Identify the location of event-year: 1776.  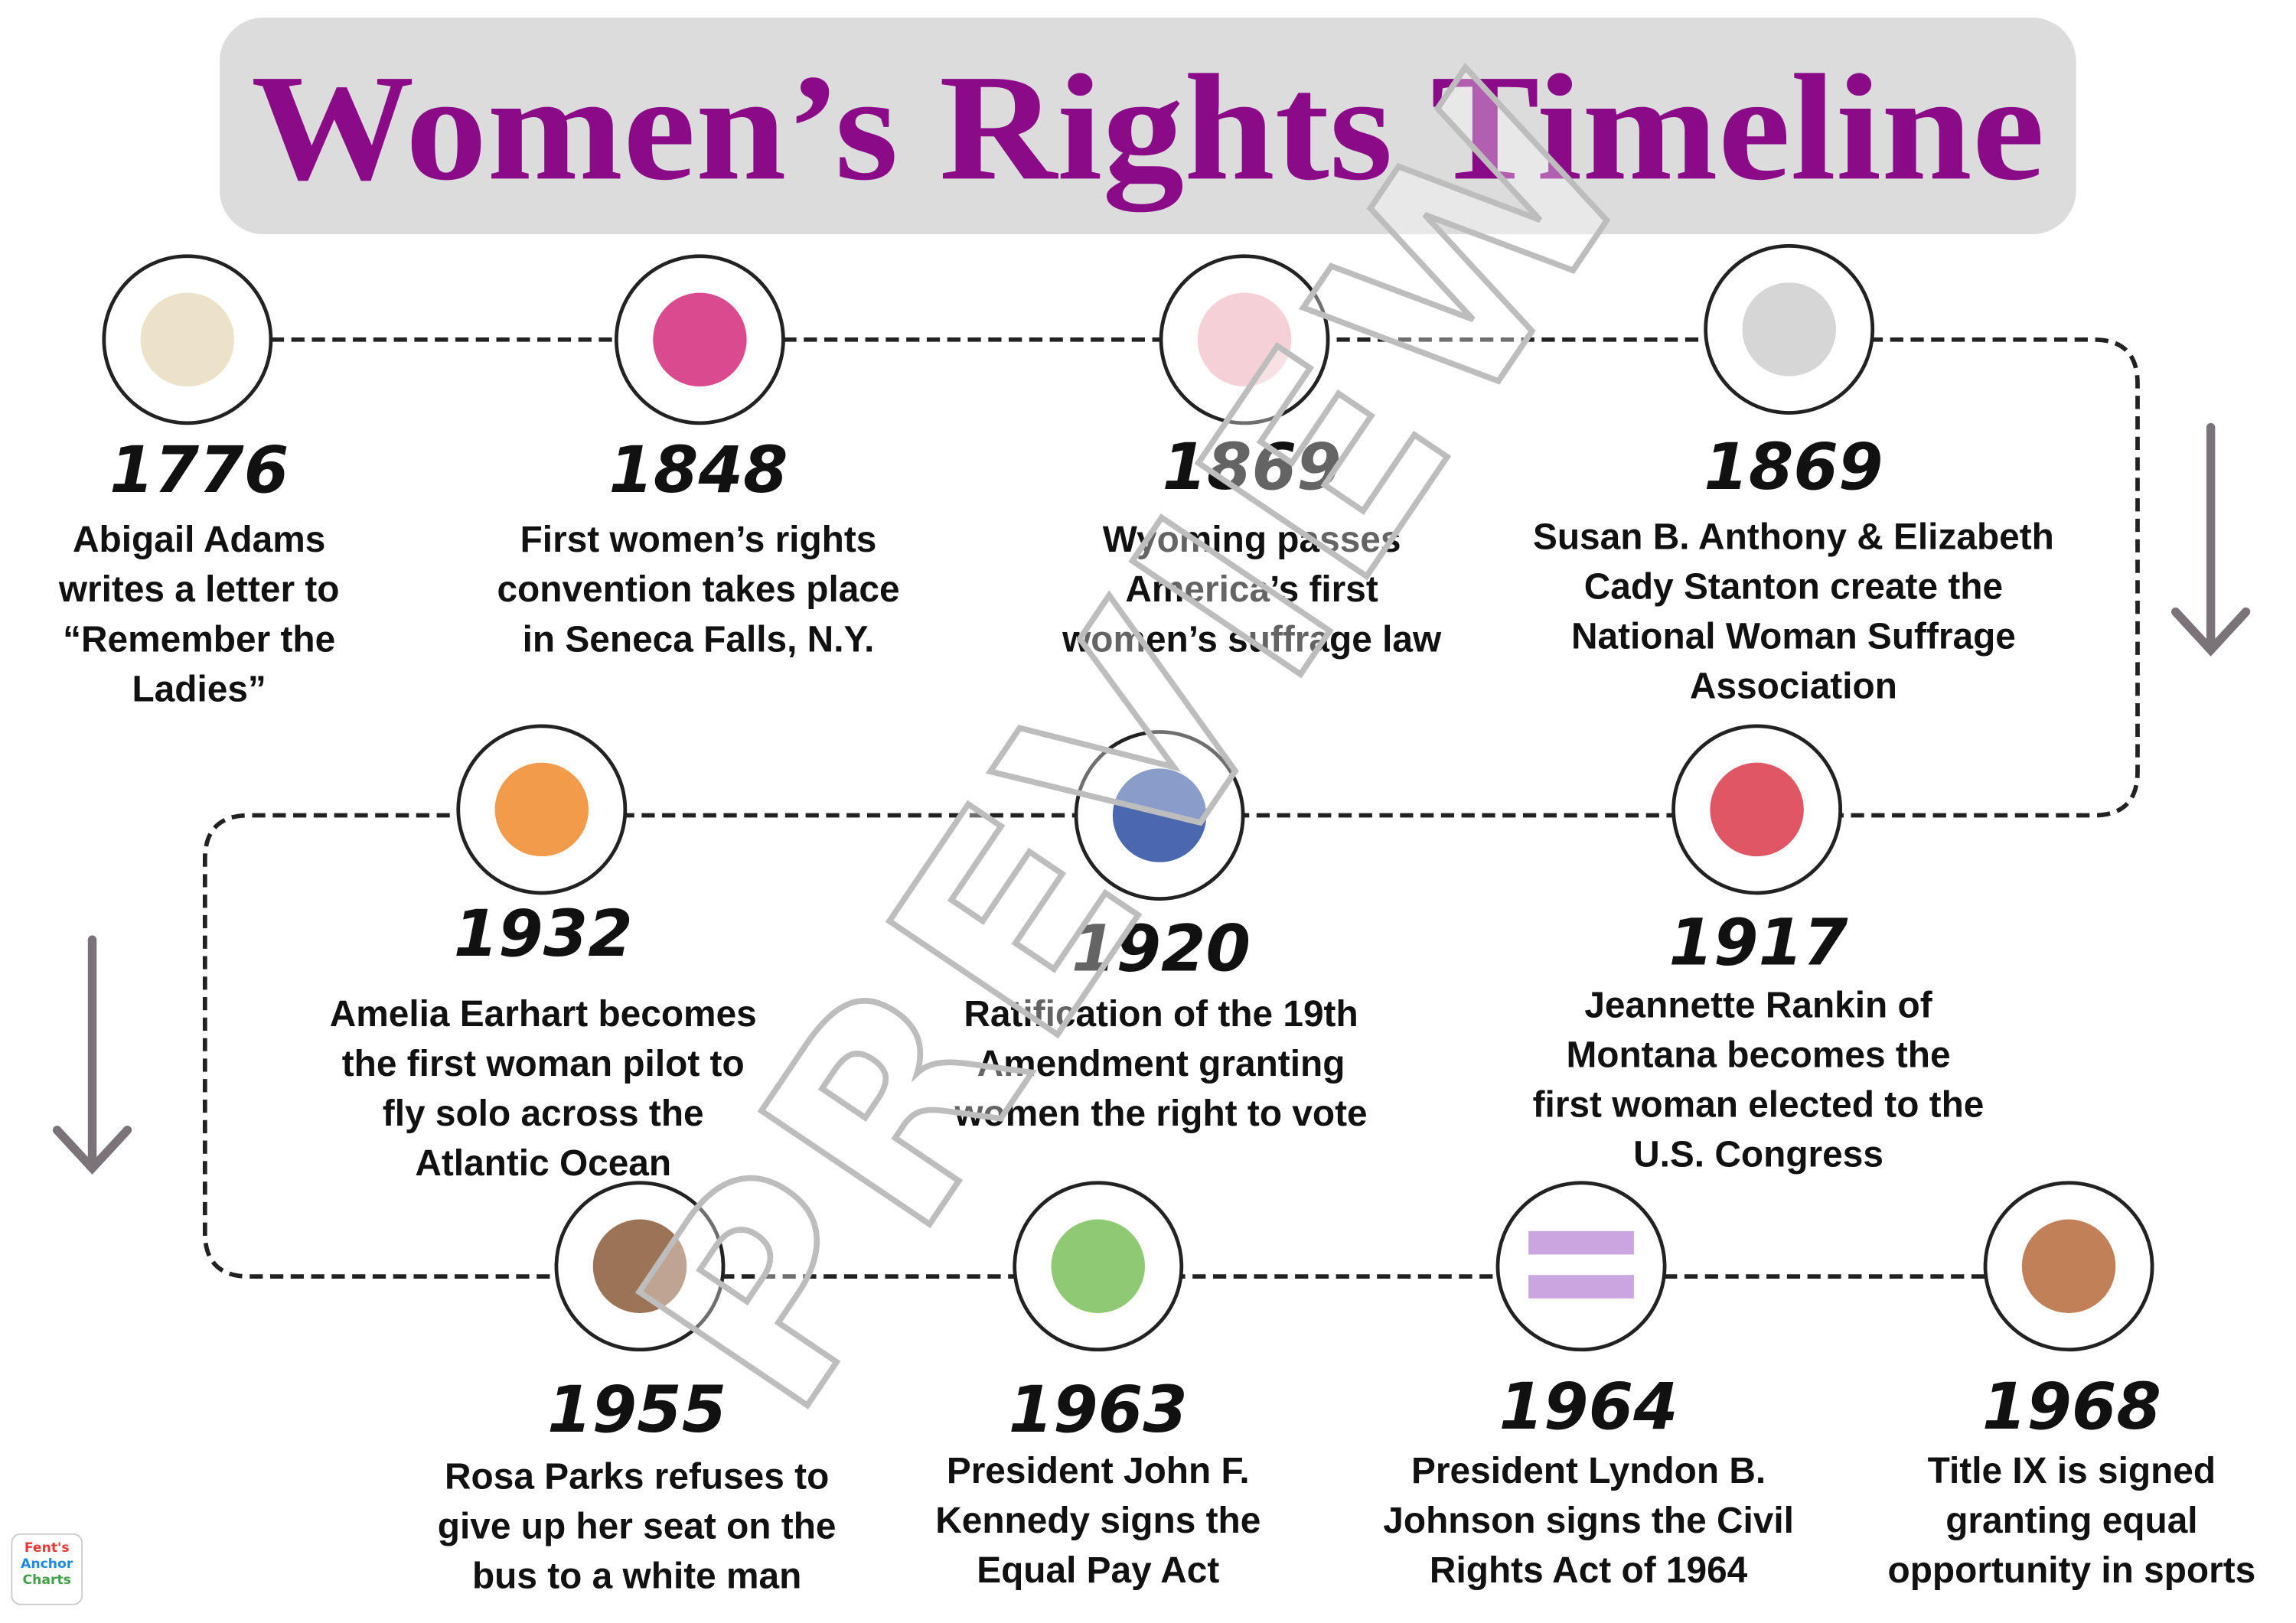
(199, 469).